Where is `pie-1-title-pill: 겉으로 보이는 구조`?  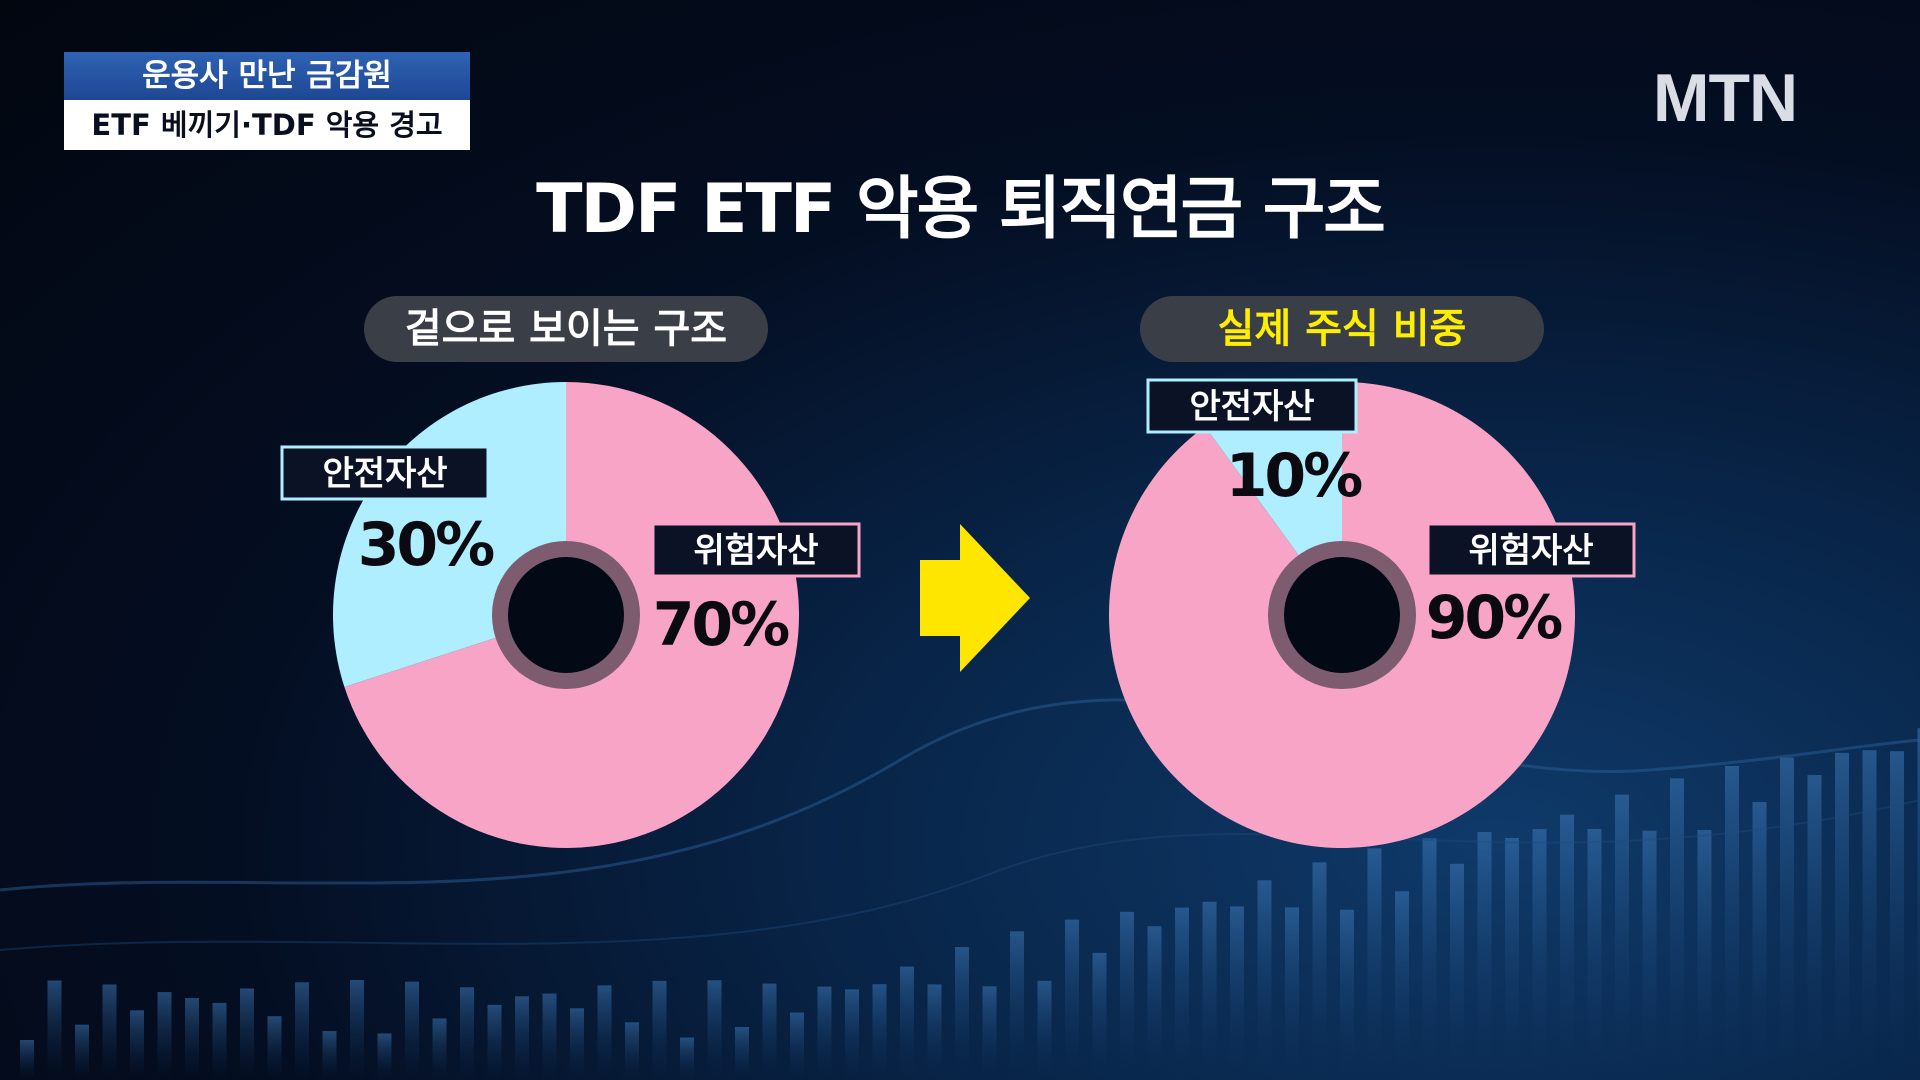
pie-1-title-pill: 겉으로 보이는 구조 is located at coordinates (566, 329).